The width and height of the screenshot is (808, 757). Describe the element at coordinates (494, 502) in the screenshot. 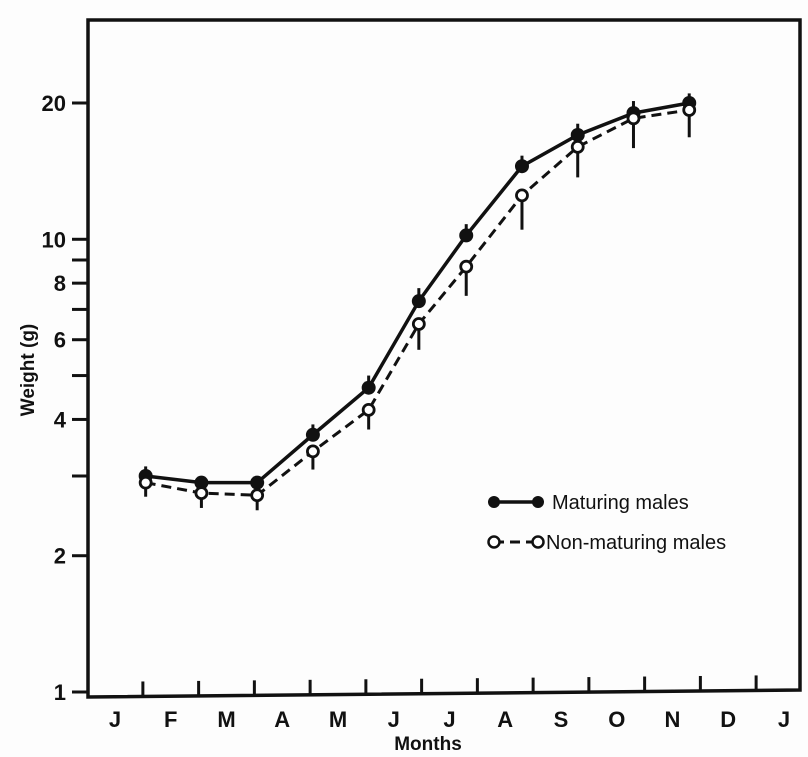

I see `legend-marker-maturing` at that location.